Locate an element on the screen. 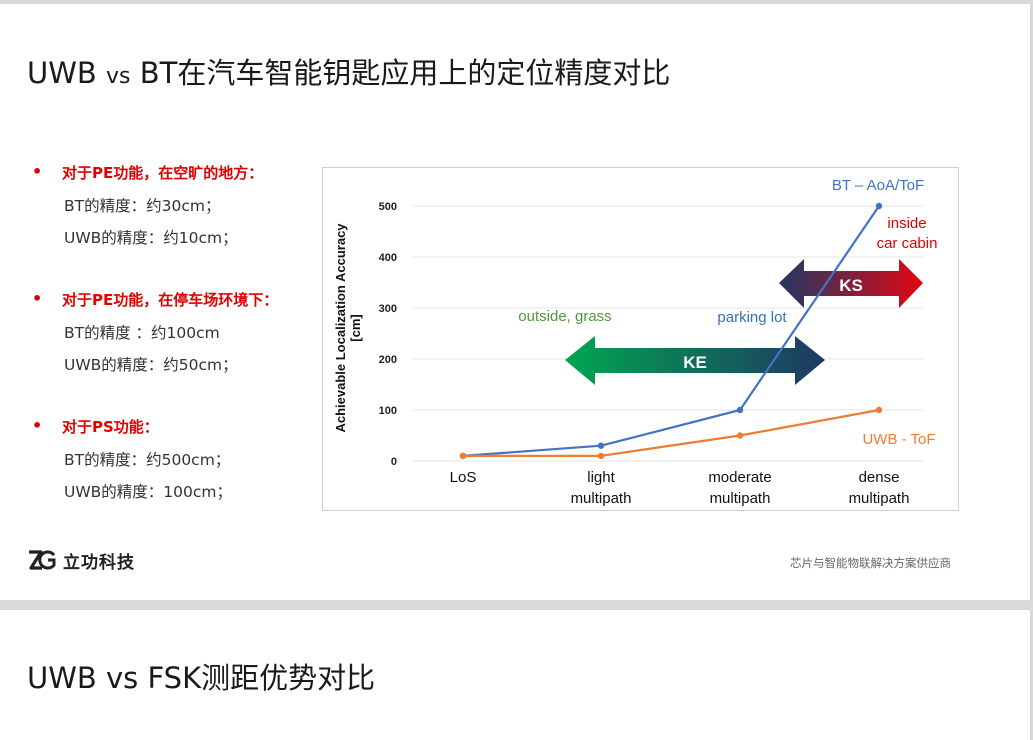 The width and height of the screenshot is (1033, 740). y-tick-label: 200 is located at coordinates (388, 360).